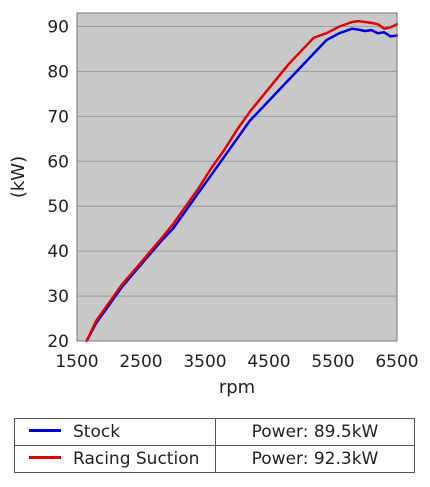  Describe the element at coordinates (140, 362) in the screenshot. I see `x-tick-2500: 2500` at that location.